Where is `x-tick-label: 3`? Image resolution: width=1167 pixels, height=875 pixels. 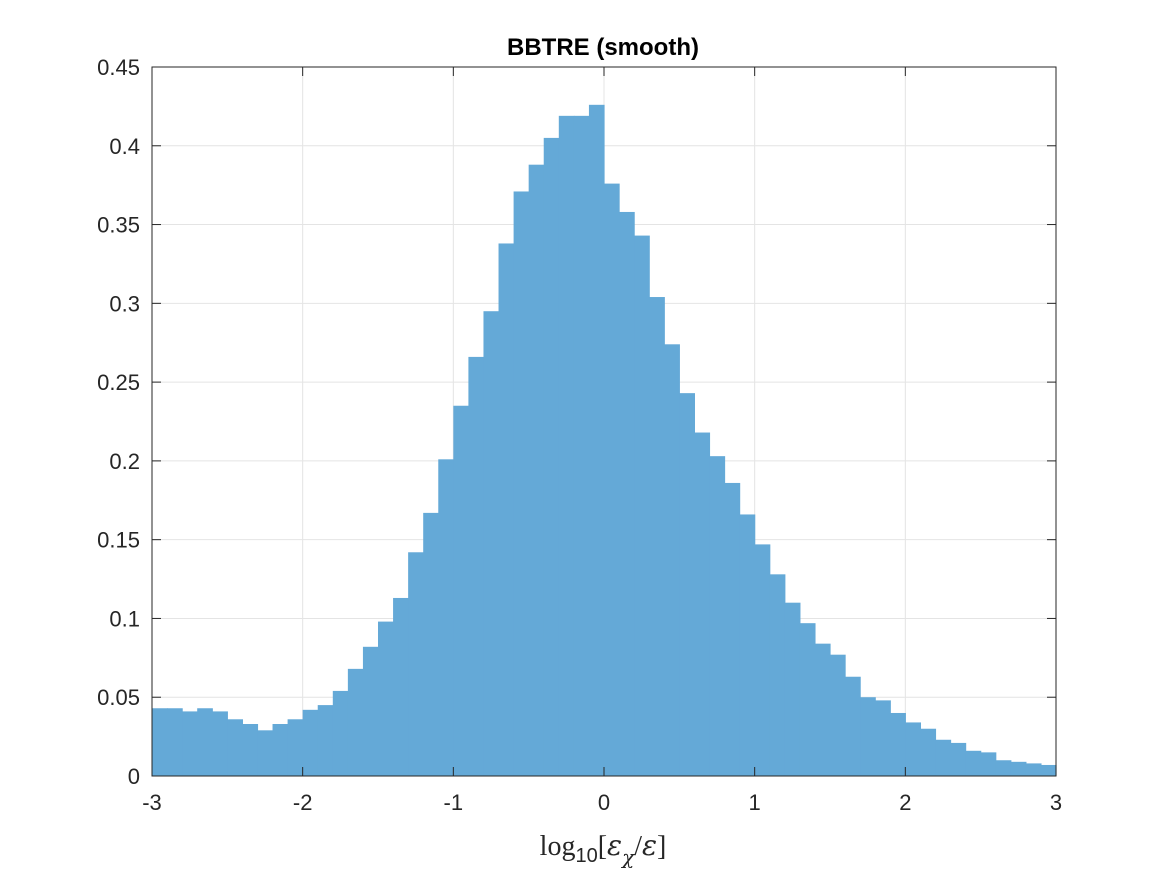
x-tick-label: 3 is located at coordinates (1056, 802).